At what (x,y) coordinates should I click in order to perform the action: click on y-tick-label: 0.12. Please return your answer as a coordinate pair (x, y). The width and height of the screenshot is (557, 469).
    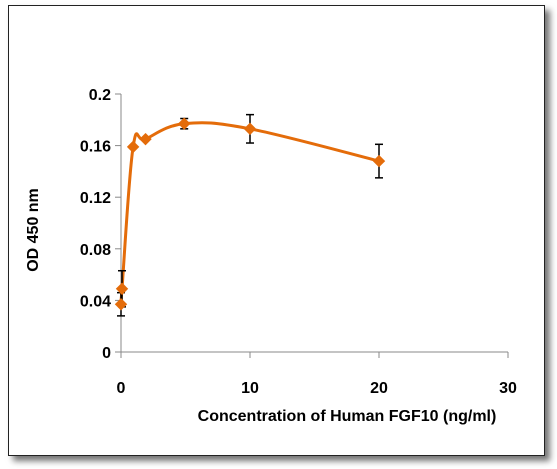
    Looking at the image, I should click on (95, 198).